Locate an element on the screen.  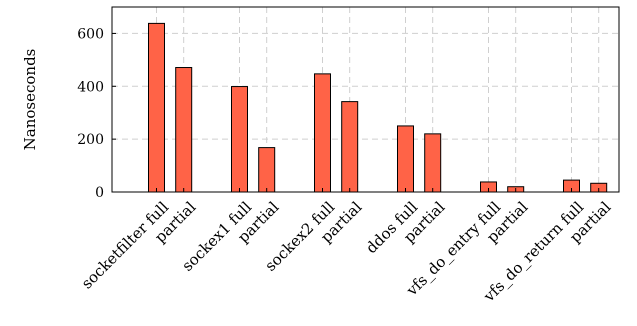
y-tick-label: 600 is located at coordinates (90, 34).